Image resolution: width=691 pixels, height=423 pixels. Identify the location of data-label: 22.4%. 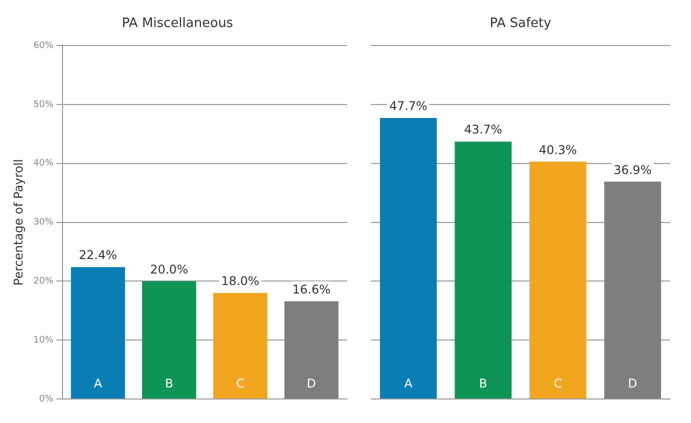
(98, 255).